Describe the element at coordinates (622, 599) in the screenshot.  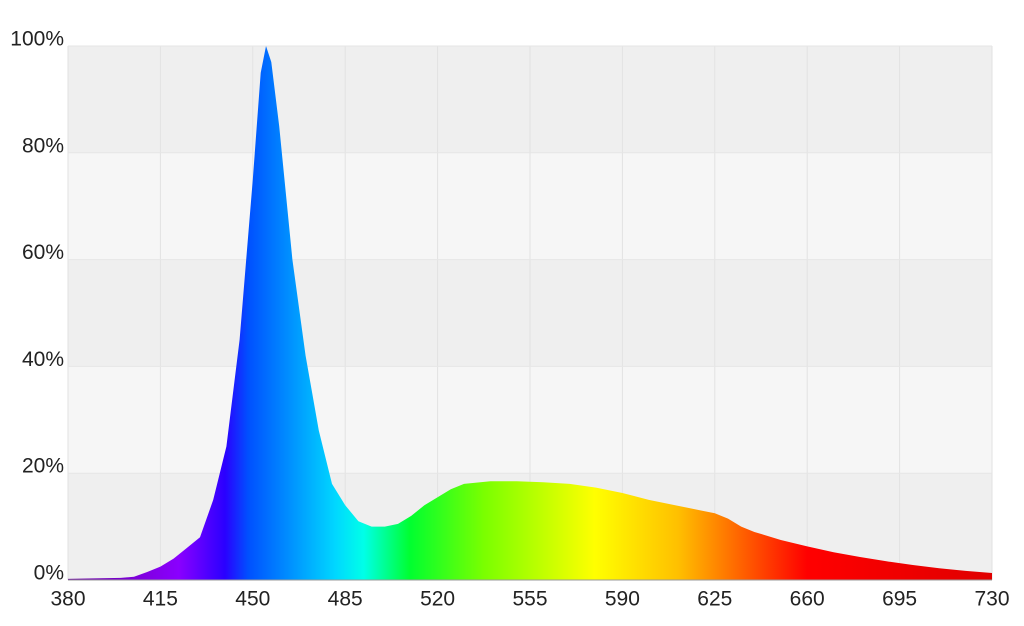
I see `x-tick-label: 590` at that location.